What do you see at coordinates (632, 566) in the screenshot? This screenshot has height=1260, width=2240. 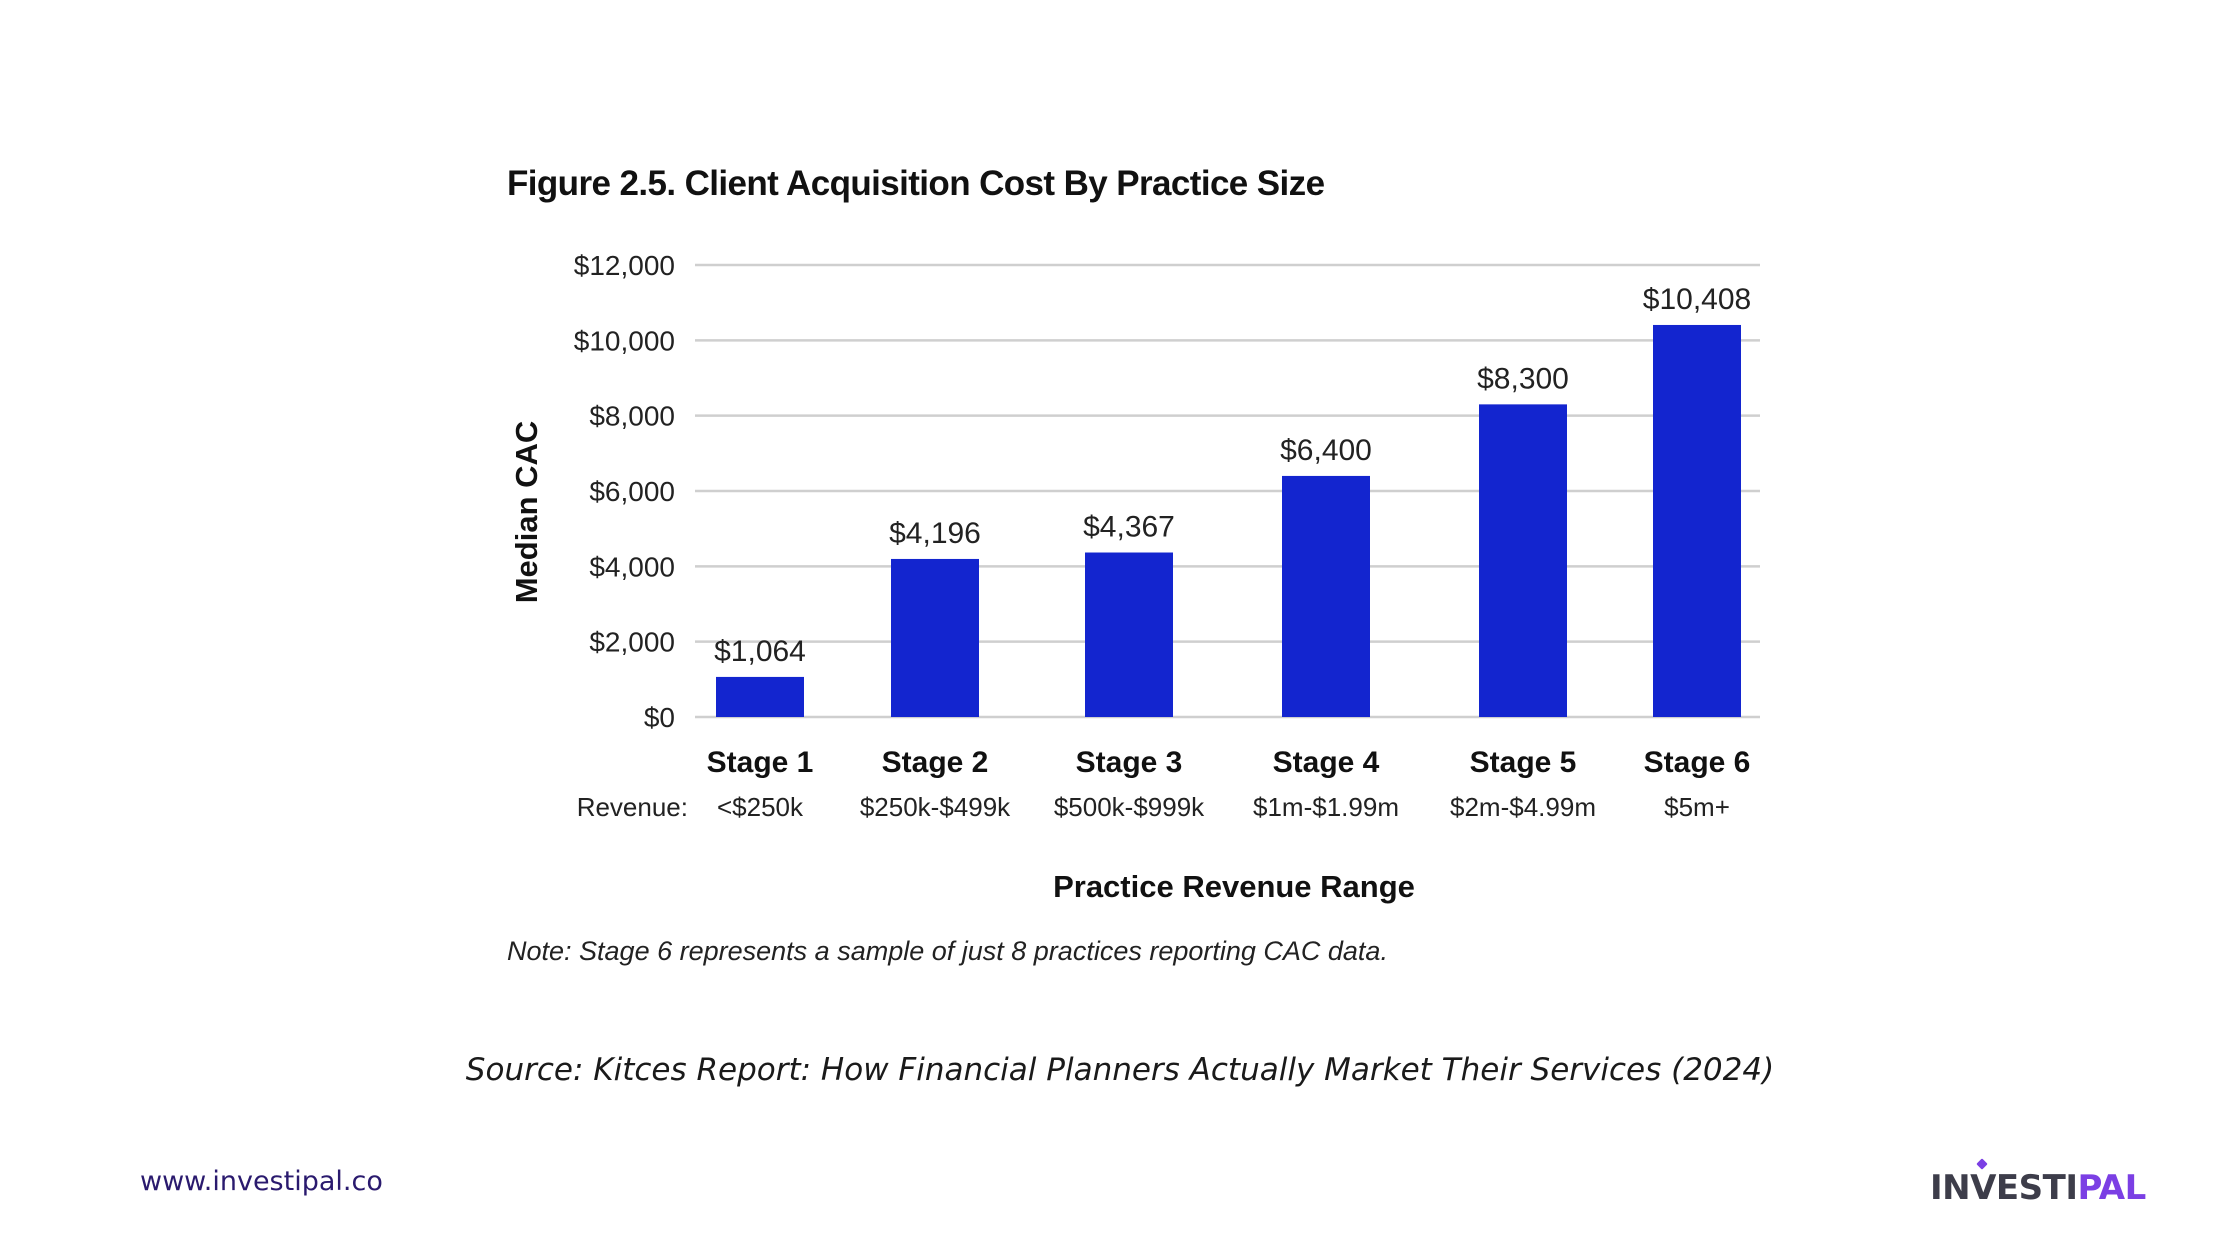 I see `y-tick-label: $4,000` at bounding box center [632, 566].